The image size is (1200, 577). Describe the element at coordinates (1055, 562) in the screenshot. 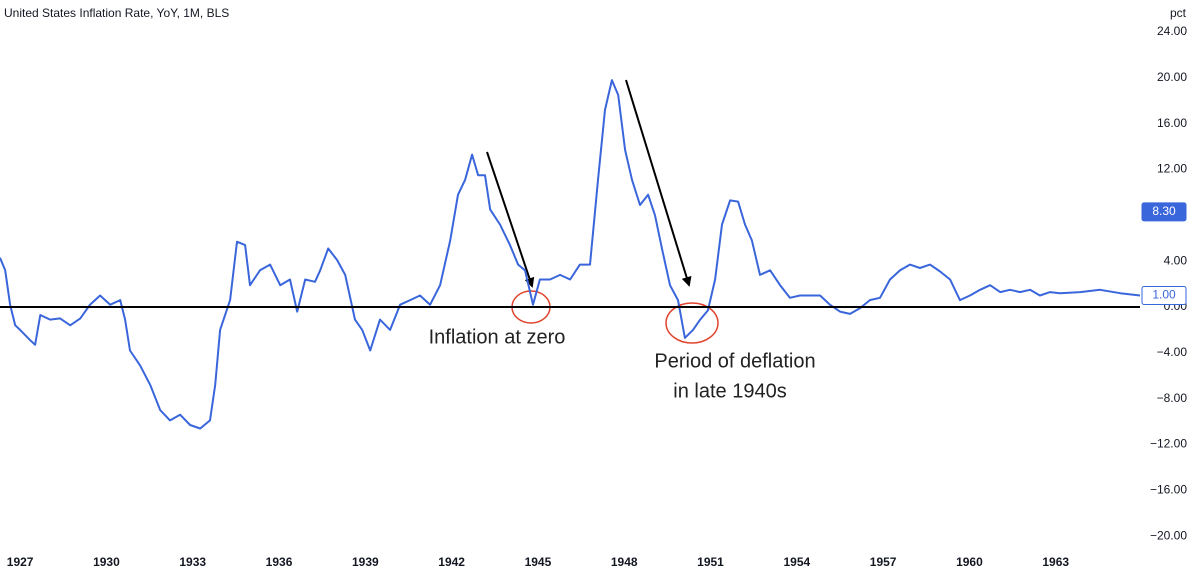

I see `x-tick-label: 1963` at that location.